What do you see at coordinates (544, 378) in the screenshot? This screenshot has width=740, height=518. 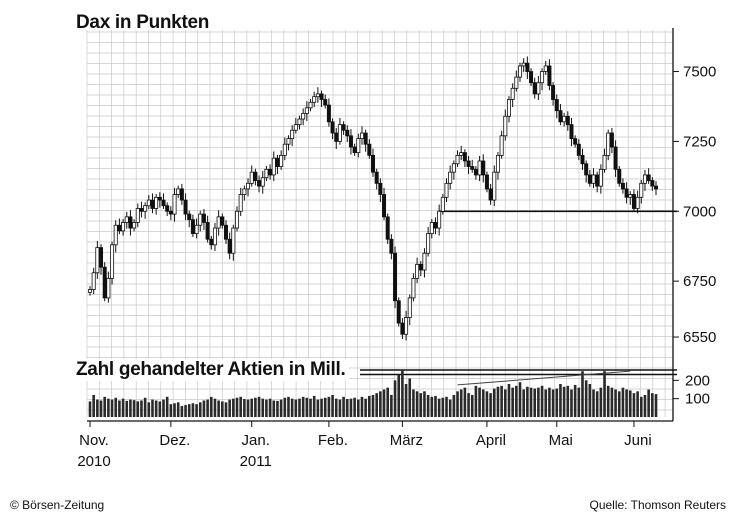 I see `volume-trend` at bounding box center [544, 378].